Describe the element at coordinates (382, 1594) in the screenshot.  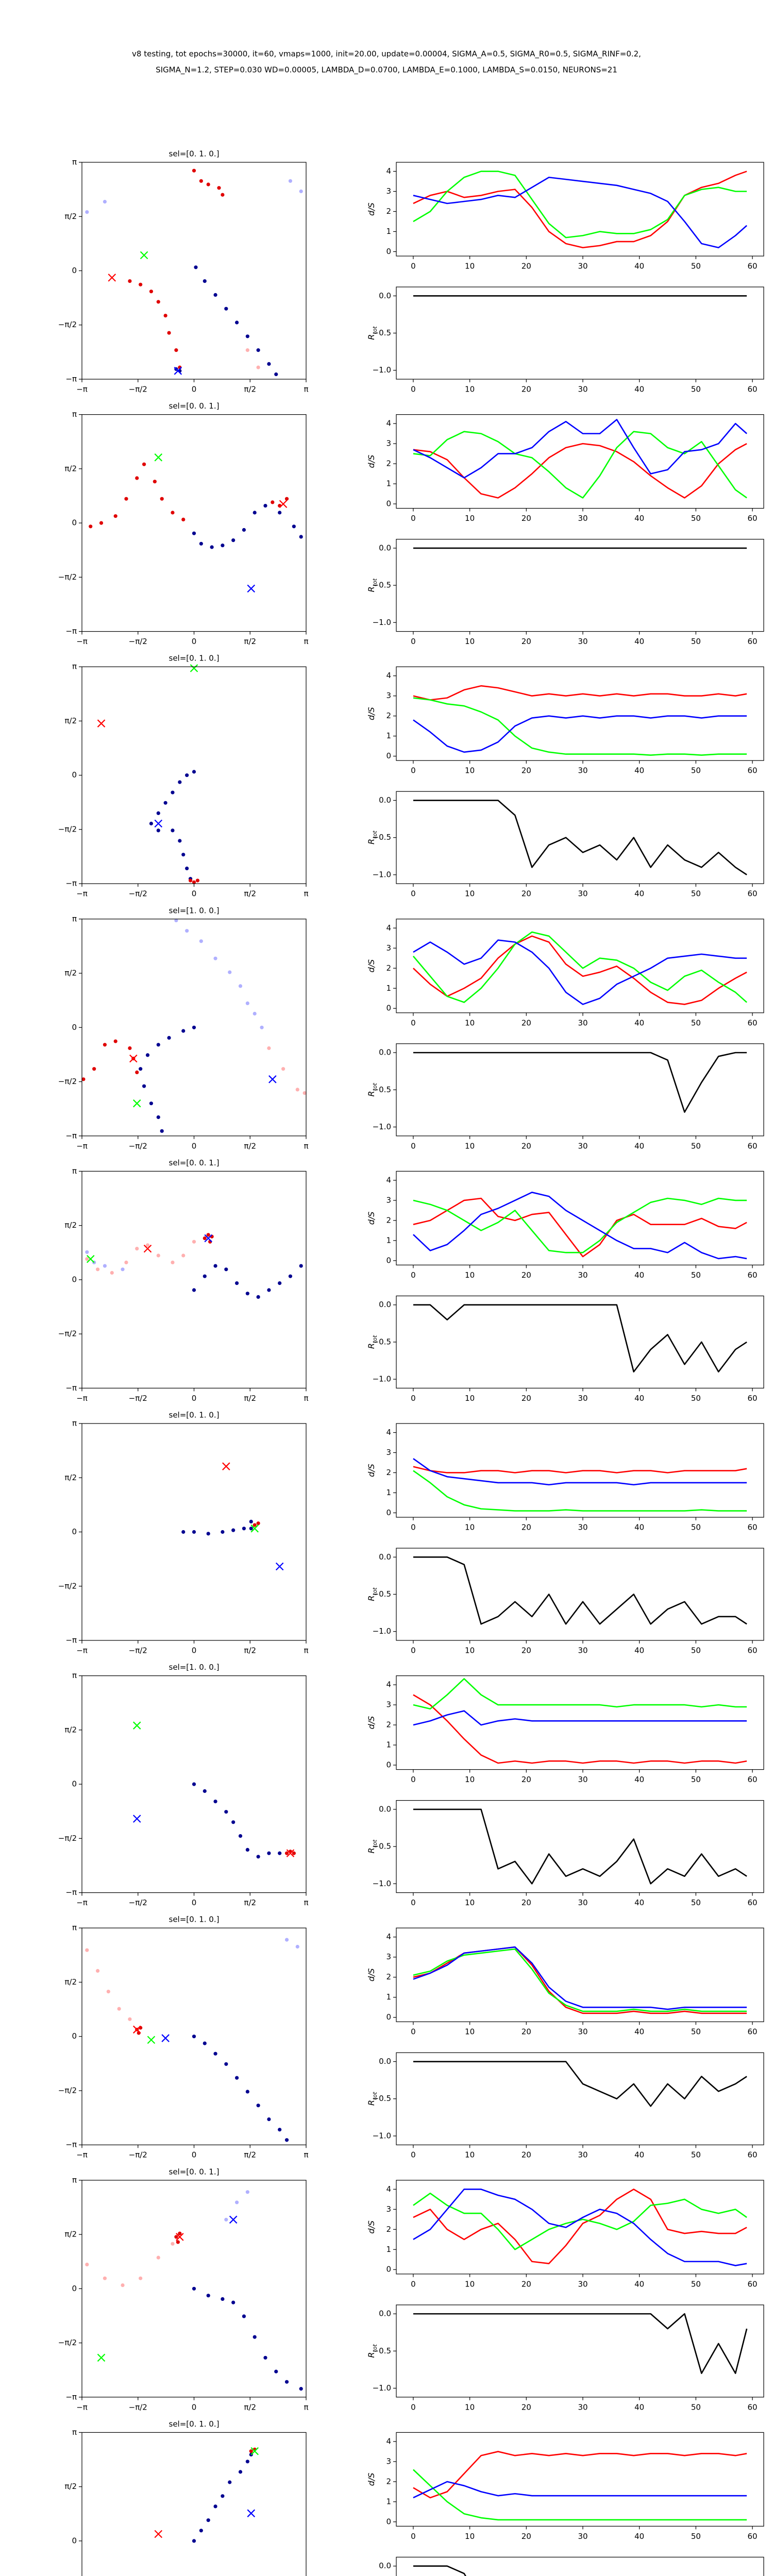
I see `y-tick-label: −0.5` at that location.